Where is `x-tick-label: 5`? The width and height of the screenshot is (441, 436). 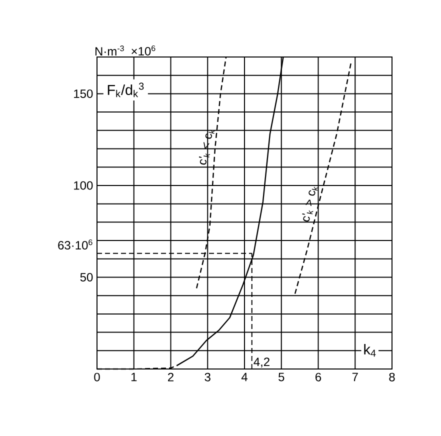 x-tick-label: 5 is located at coordinates (281, 377).